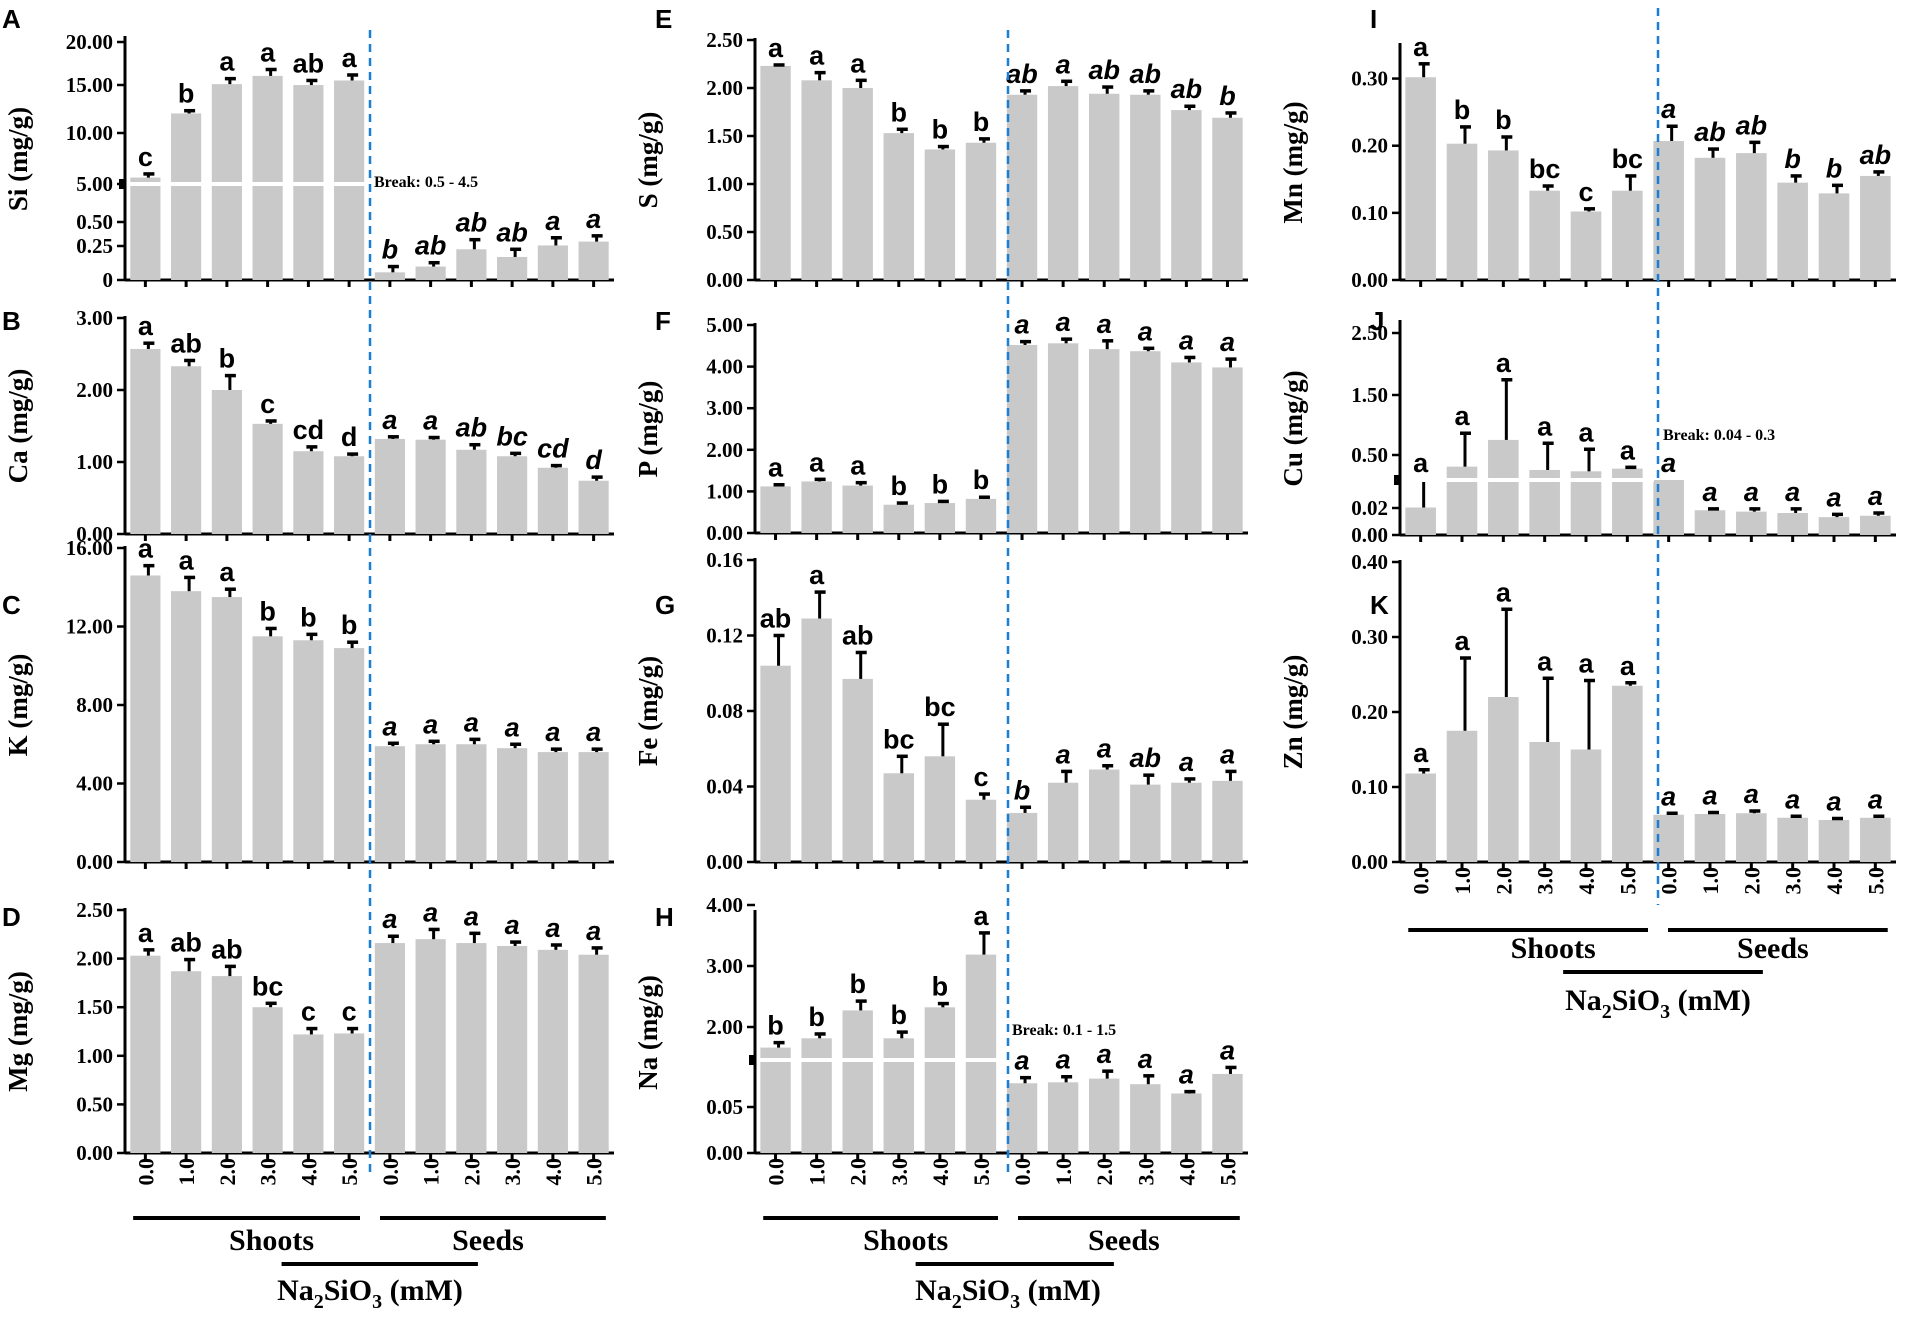 The height and width of the screenshot is (1318, 1909). What do you see at coordinates (724, 491) in the screenshot?
I see `y-tick-label: 1.00` at bounding box center [724, 491].